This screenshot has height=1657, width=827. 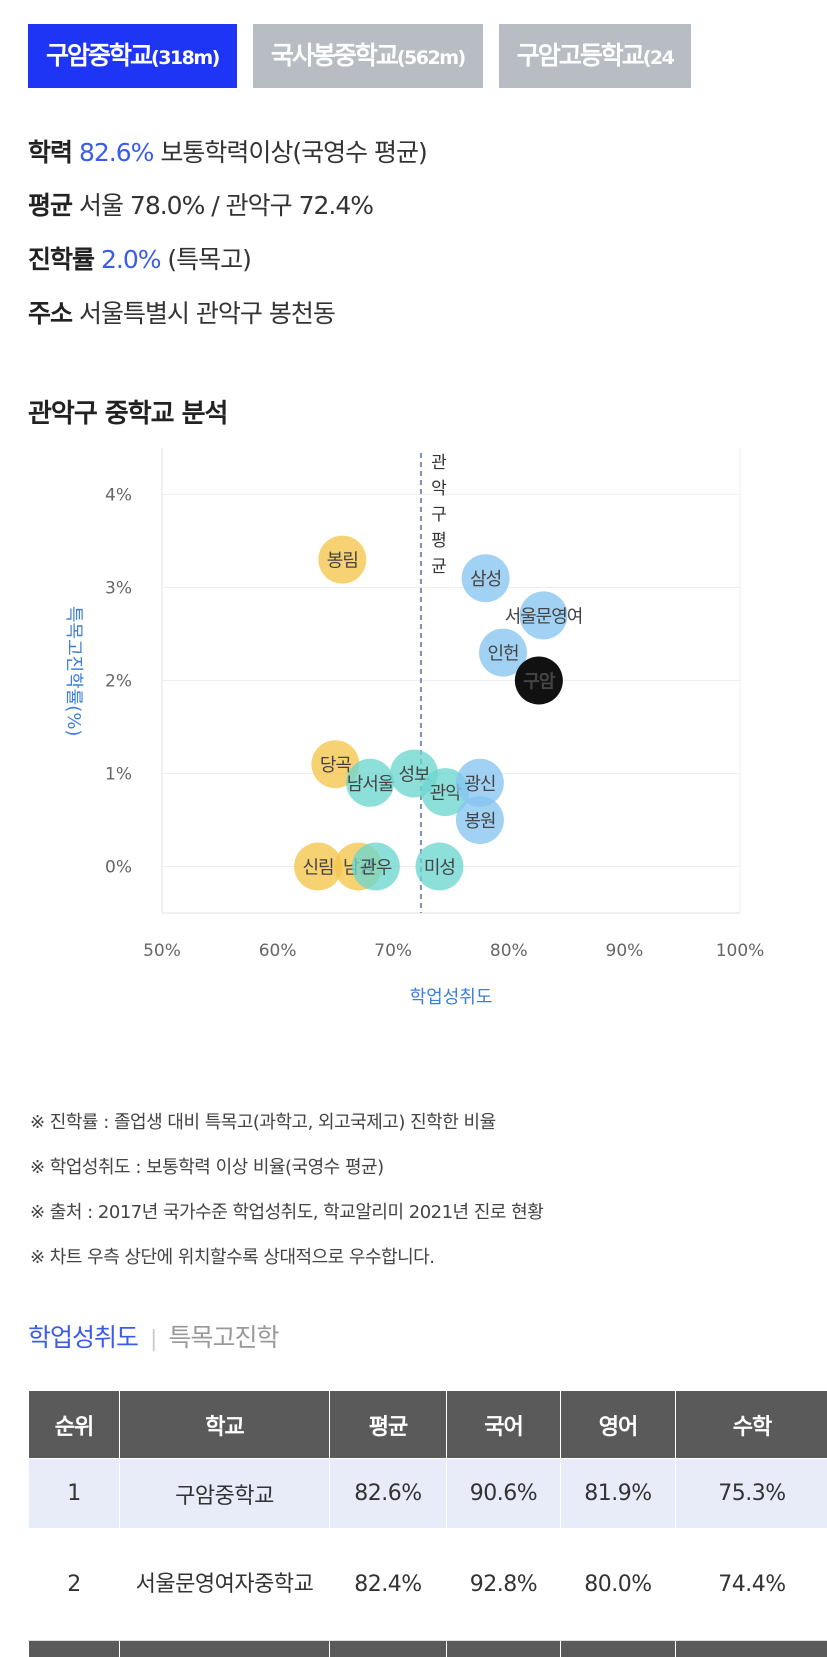 I want to click on school-tabs: 구암중학교(318m) 국사봉중학교(562m) 구암고등학교(24, so click(x=427, y=56).